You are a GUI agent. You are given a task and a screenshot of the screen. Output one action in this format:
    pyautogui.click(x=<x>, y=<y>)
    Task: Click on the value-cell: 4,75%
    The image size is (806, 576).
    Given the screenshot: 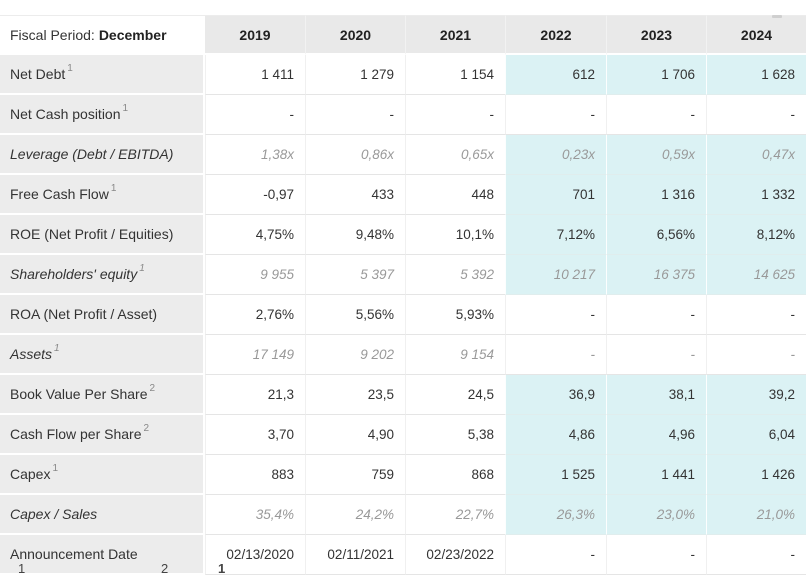 What is the action you would take?
    pyautogui.click(x=255, y=235)
    